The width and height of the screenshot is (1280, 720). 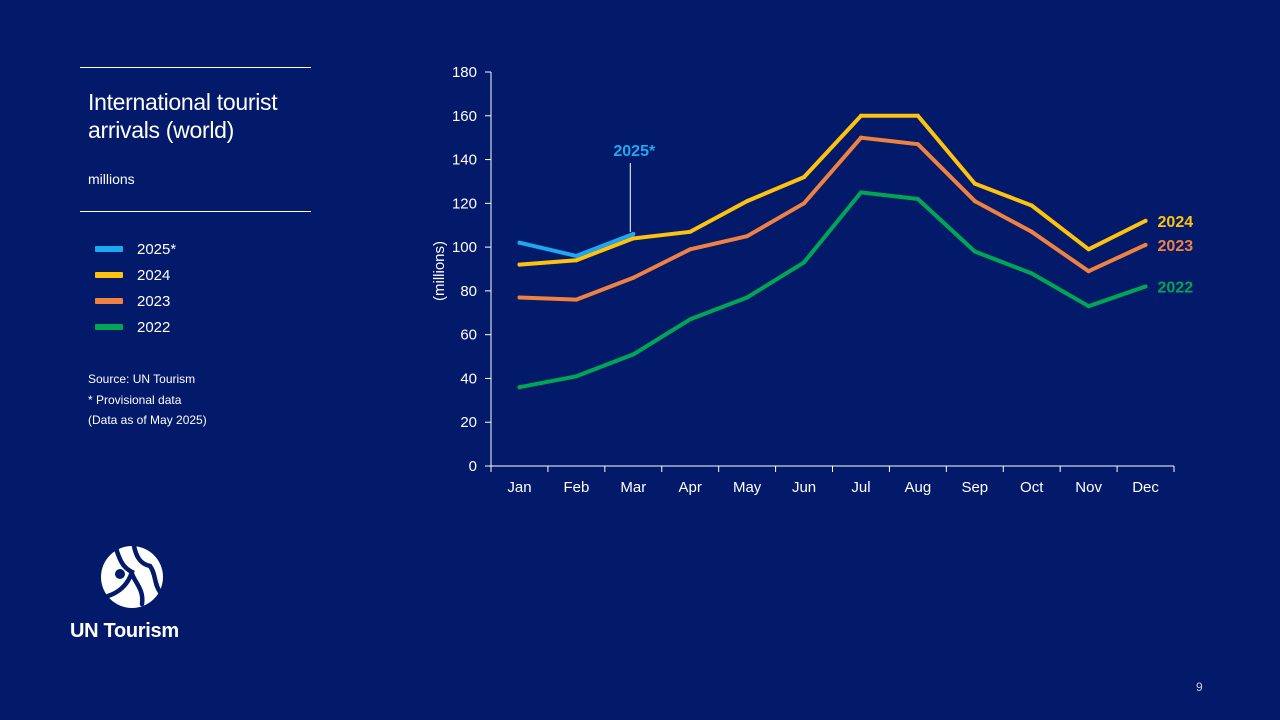 I want to click on data-point-2023-jul, so click(x=860, y=137).